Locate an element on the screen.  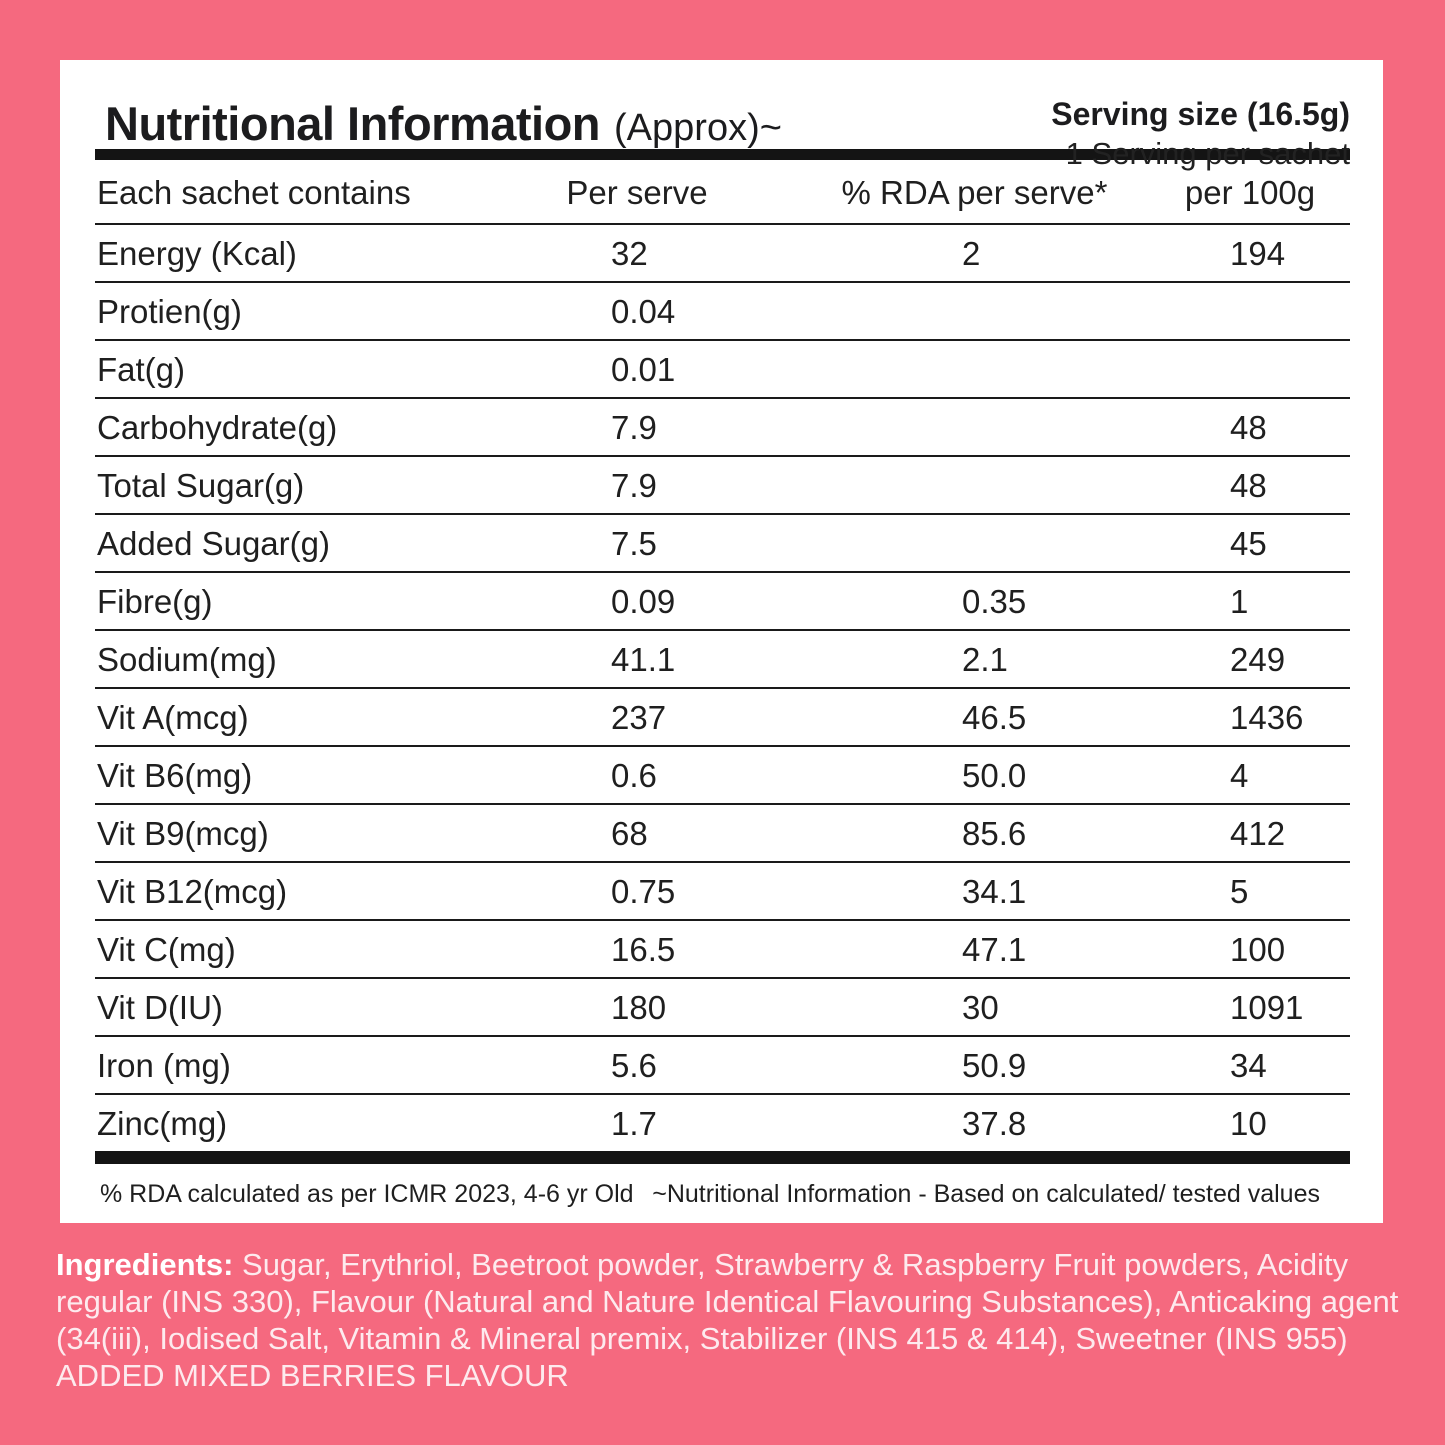
column-header-sachet-contains: Each sachet contains is located at coordinates (285, 192).